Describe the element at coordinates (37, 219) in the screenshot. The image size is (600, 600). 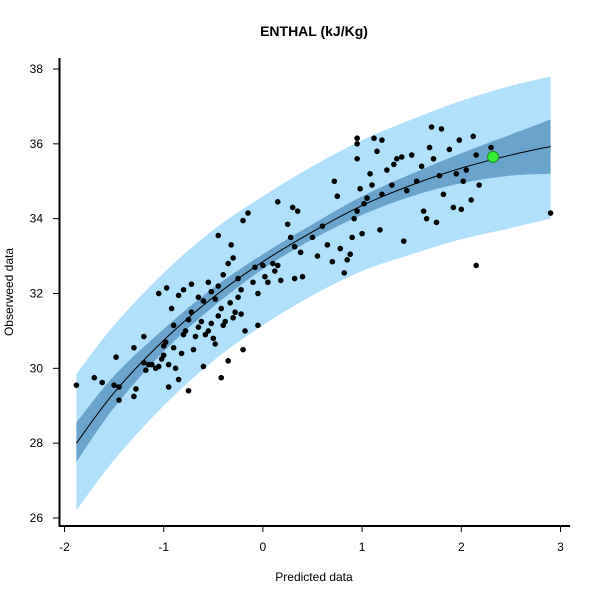
I see `y-tick-label: 34` at that location.